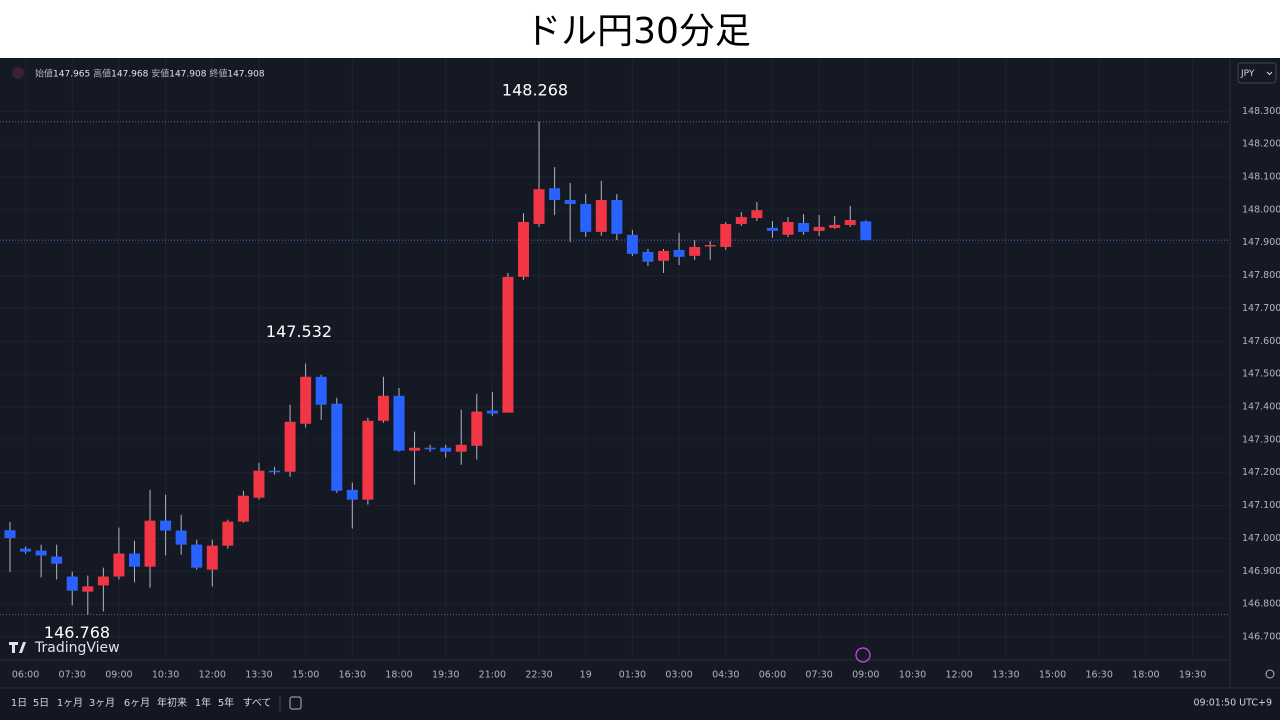  I want to click on y-tick-label: 147.800, so click(1261, 275).